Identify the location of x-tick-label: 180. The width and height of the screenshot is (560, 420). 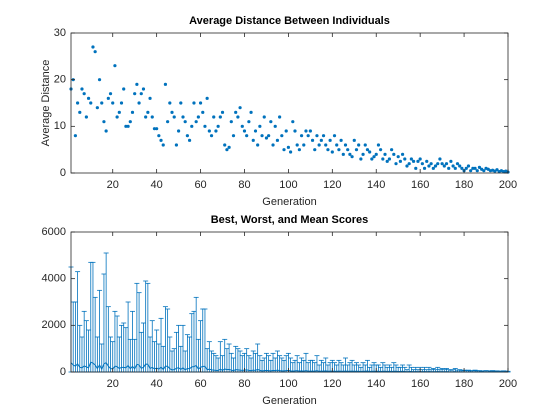
(464, 384).